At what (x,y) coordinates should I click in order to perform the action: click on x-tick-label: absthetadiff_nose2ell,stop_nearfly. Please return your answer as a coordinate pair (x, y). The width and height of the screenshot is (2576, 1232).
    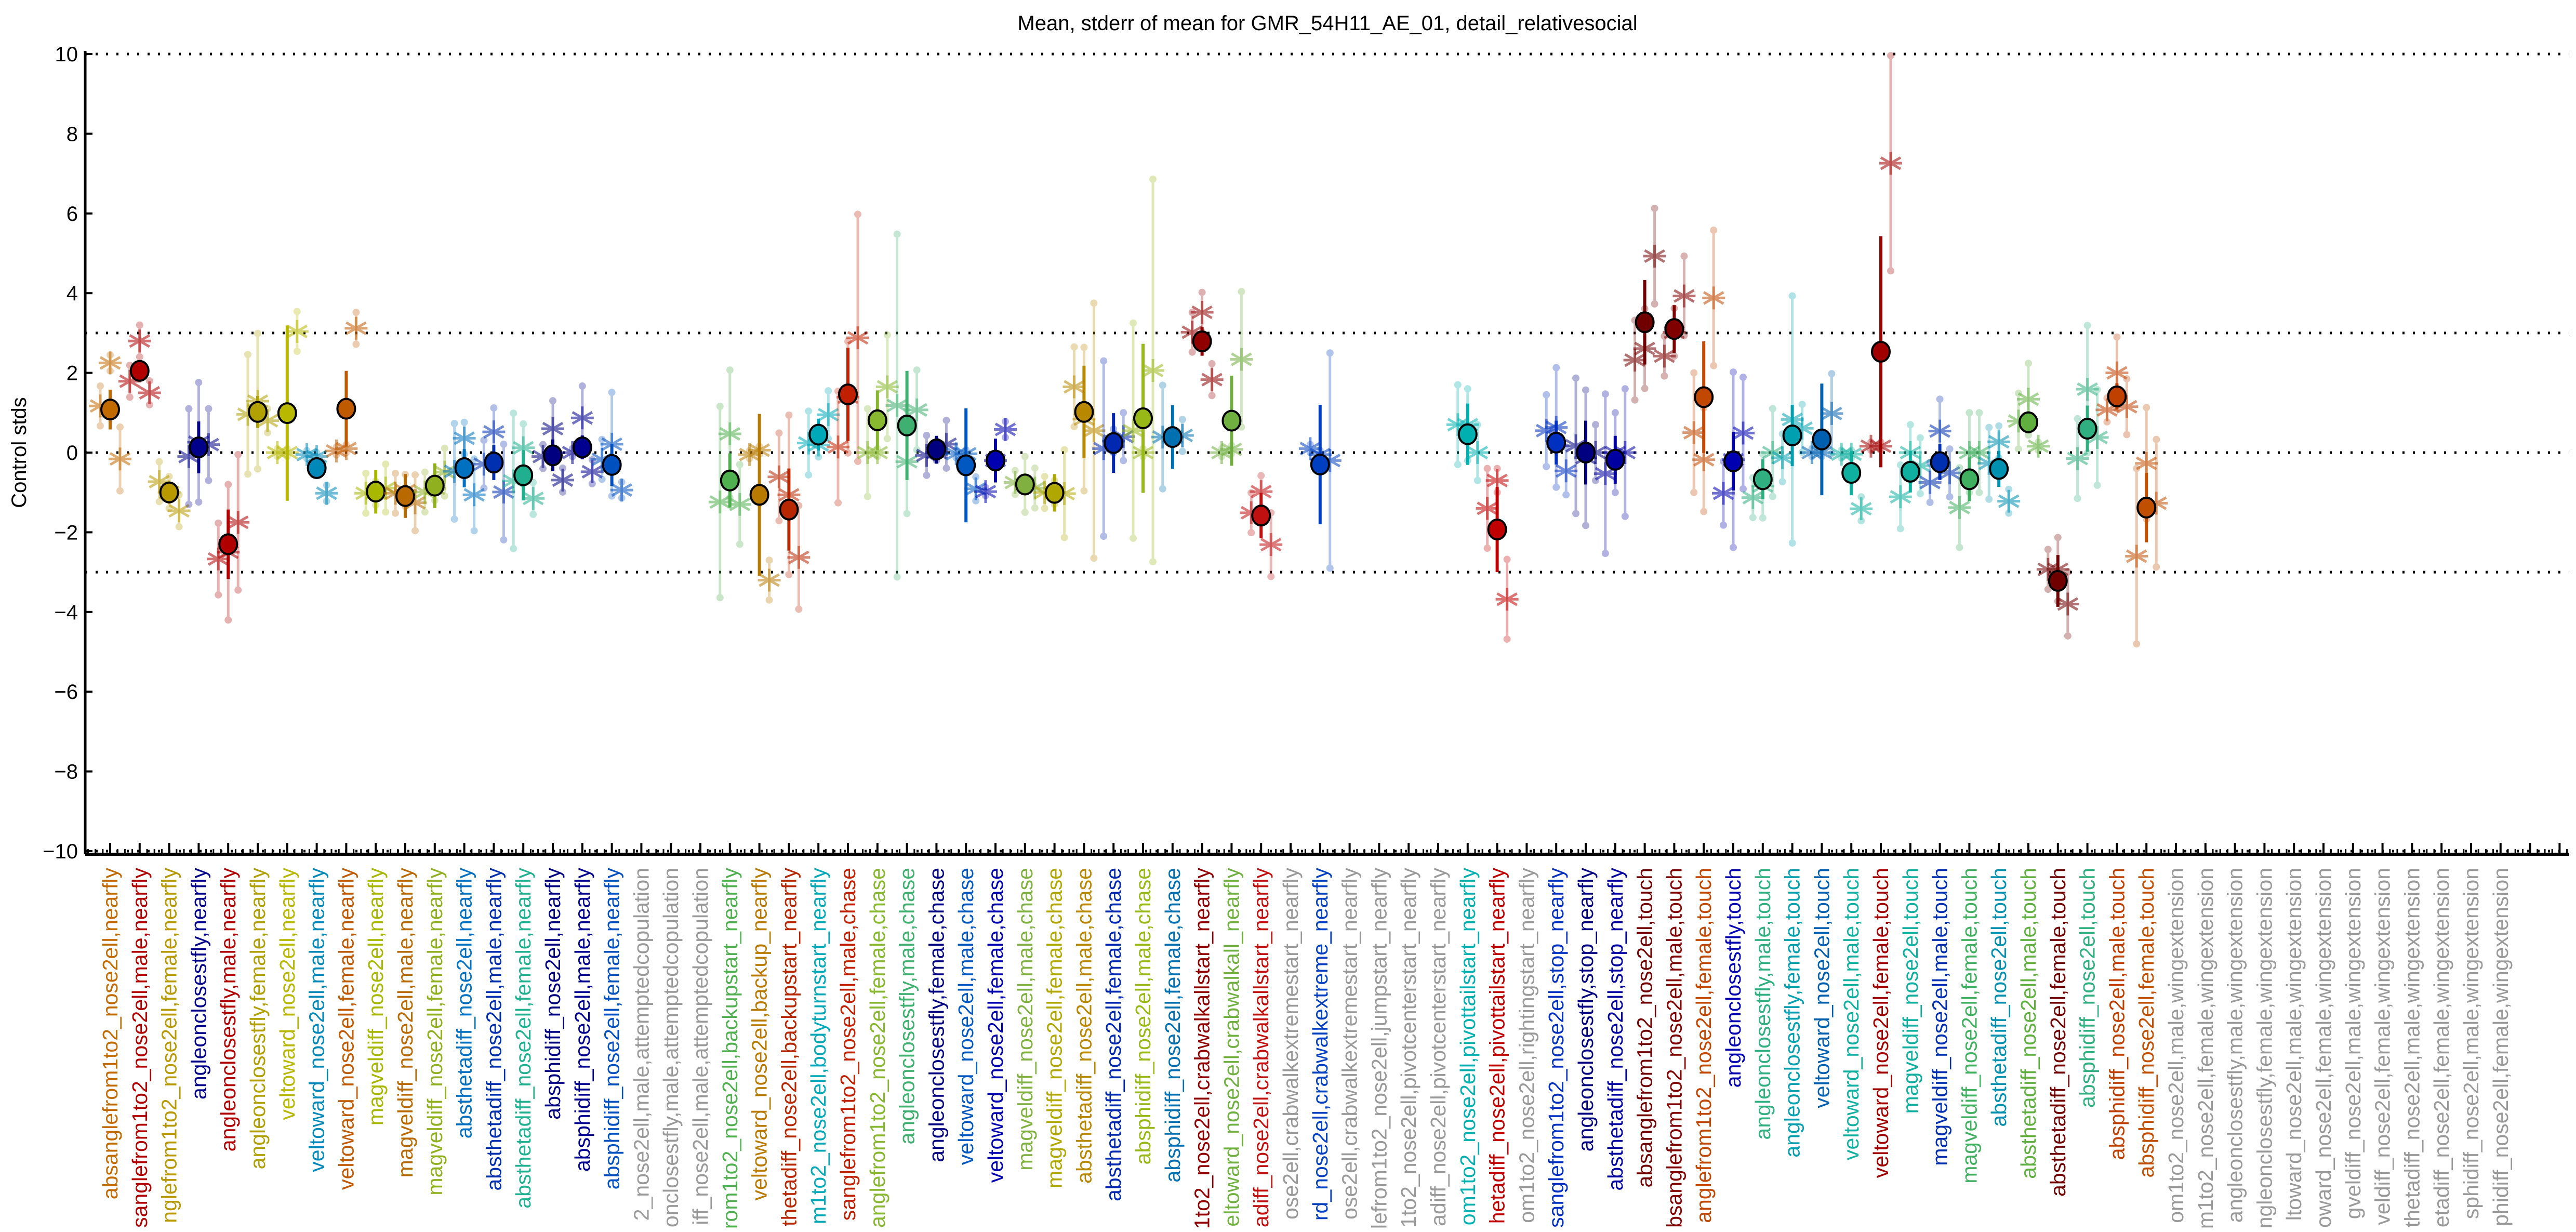
    Looking at the image, I should click on (1615, 1029).